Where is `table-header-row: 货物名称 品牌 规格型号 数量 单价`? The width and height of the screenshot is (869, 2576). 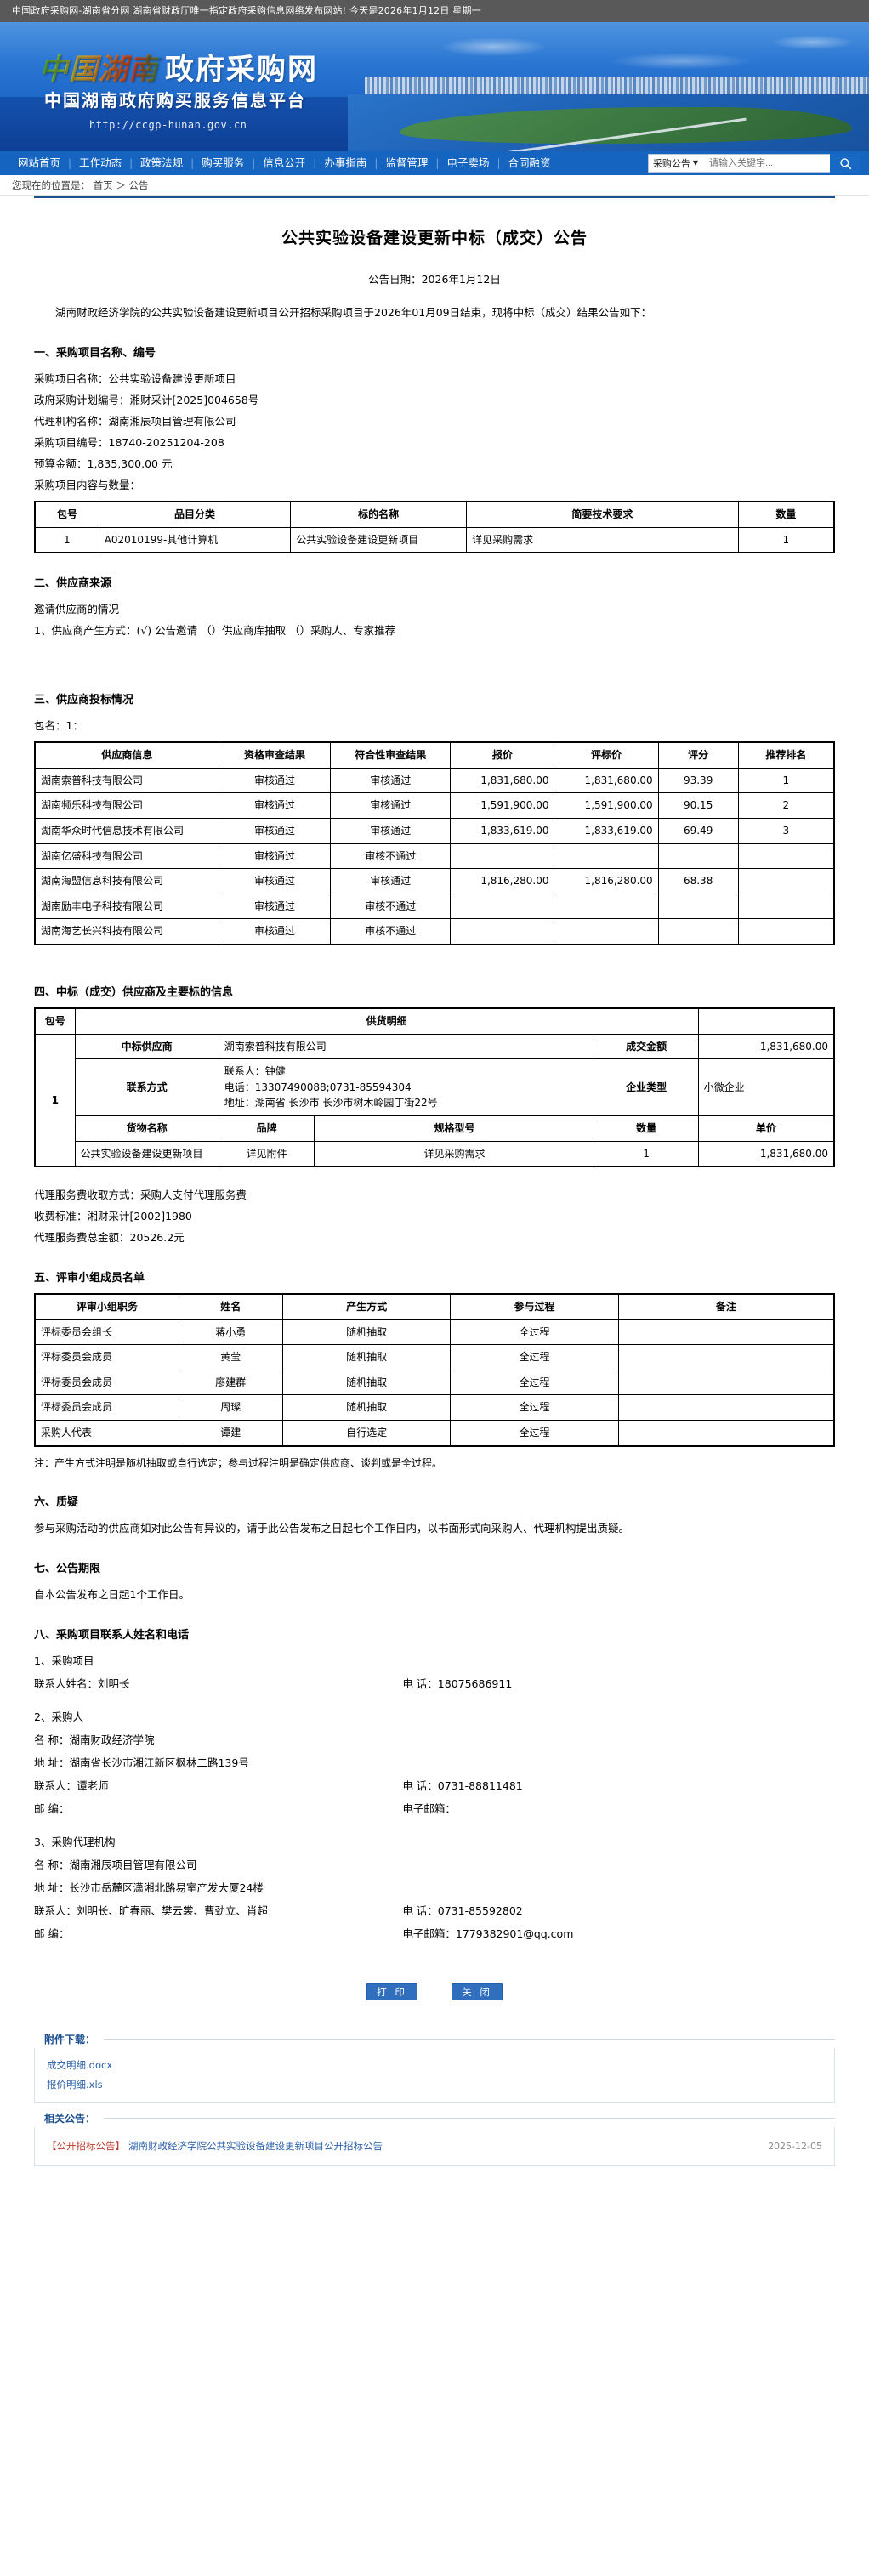
table-header-row: 货物名称 品牌 规格型号 数量 单价 is located at coordinates (435, 1129).